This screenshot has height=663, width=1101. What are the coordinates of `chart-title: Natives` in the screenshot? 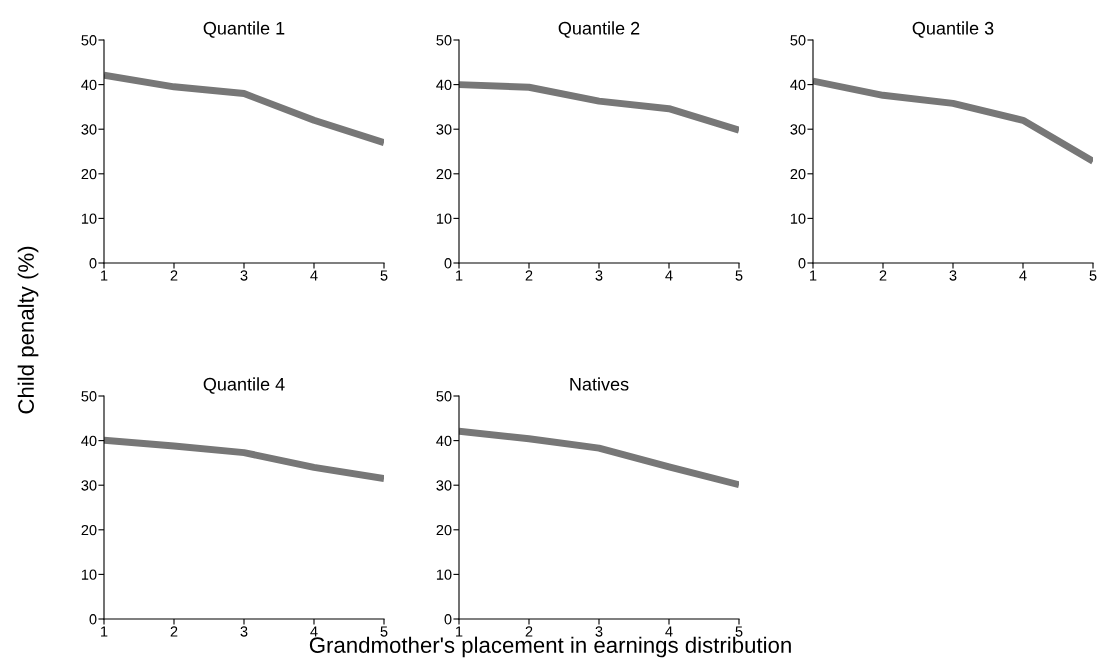 It's located at (599, 384).